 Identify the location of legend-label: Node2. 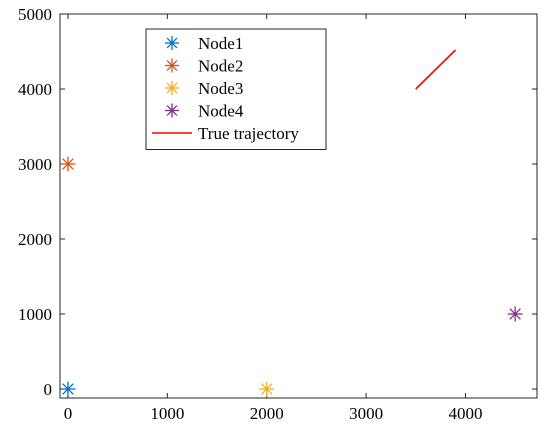
(220, 66).